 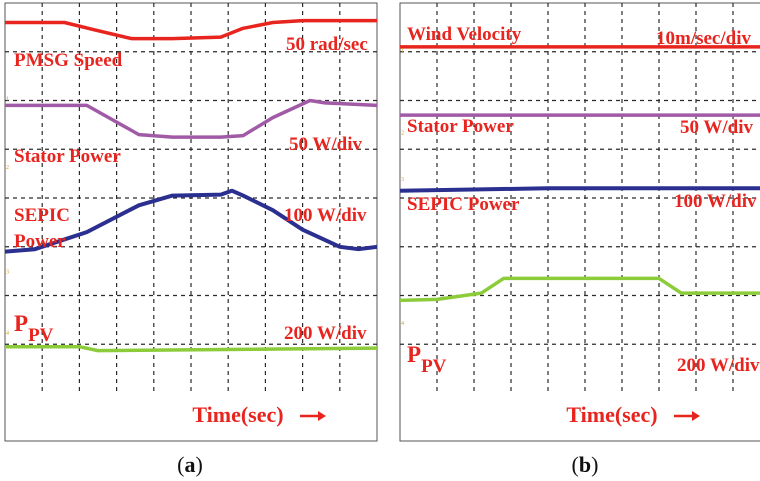 I want to click on panel-a-ppv-label: PPV, so click(x=34, y=328).